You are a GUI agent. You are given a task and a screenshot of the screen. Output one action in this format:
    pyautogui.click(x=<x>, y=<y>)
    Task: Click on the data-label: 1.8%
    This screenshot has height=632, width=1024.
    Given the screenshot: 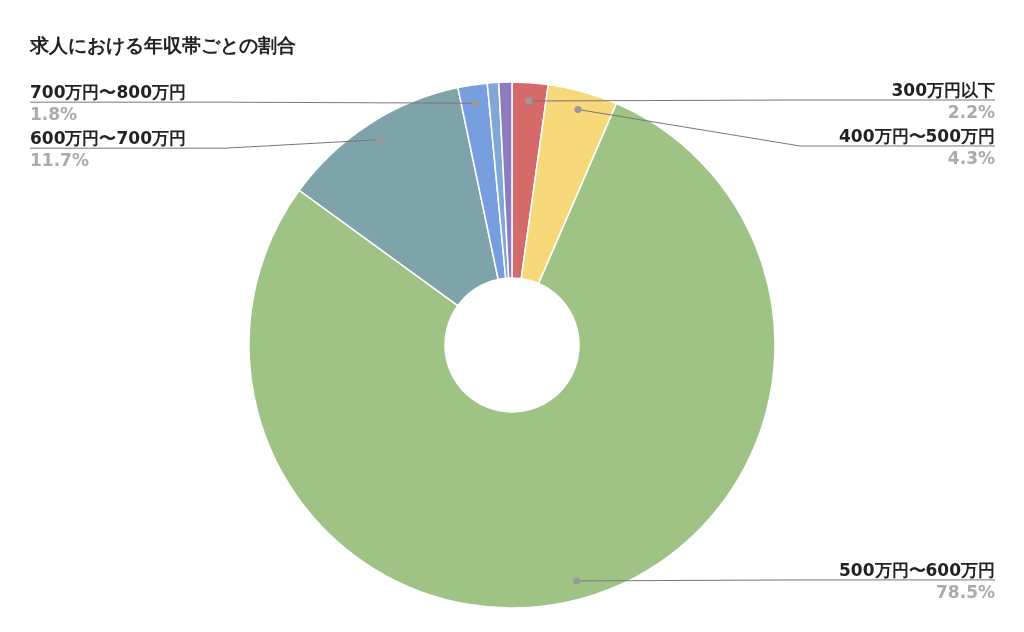 What is the action you would take?
    pyautogui.click(x=54, y=114)
    